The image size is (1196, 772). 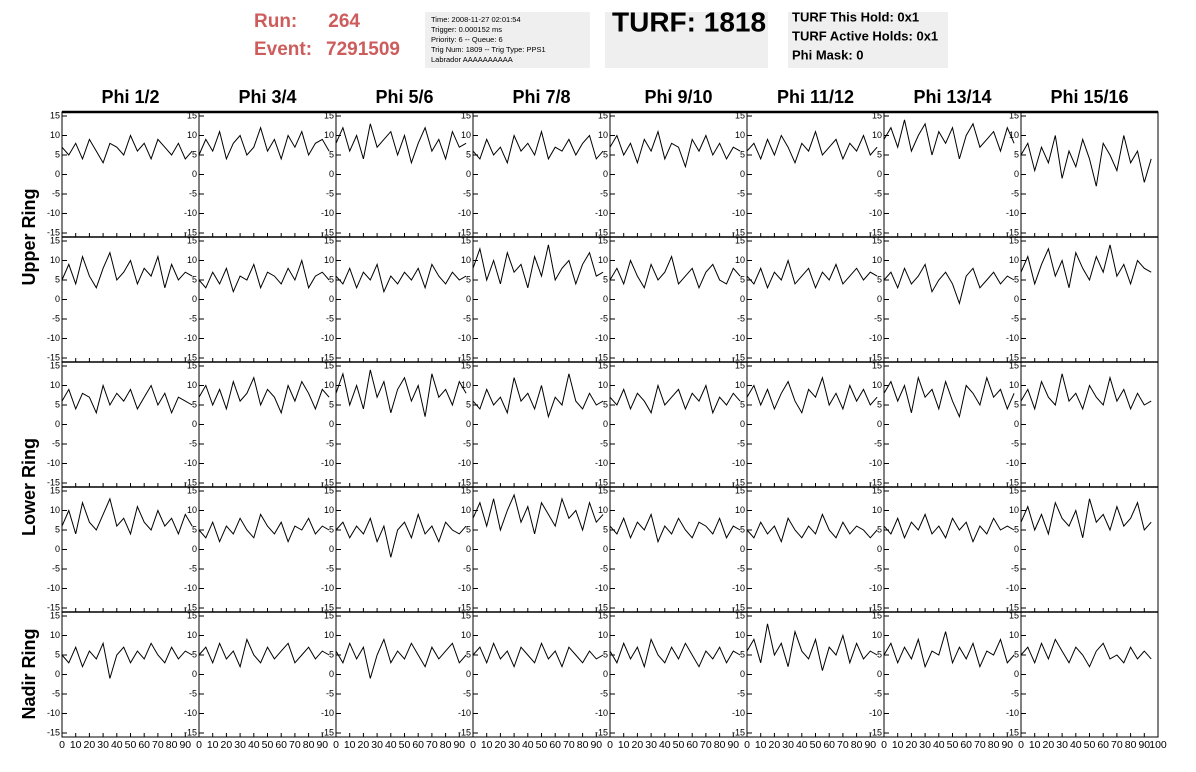 What do you see at coordinates (267, 97) in the screenshot?
I see `column-title: Phi 3/4` at bounding box center [267, 97].